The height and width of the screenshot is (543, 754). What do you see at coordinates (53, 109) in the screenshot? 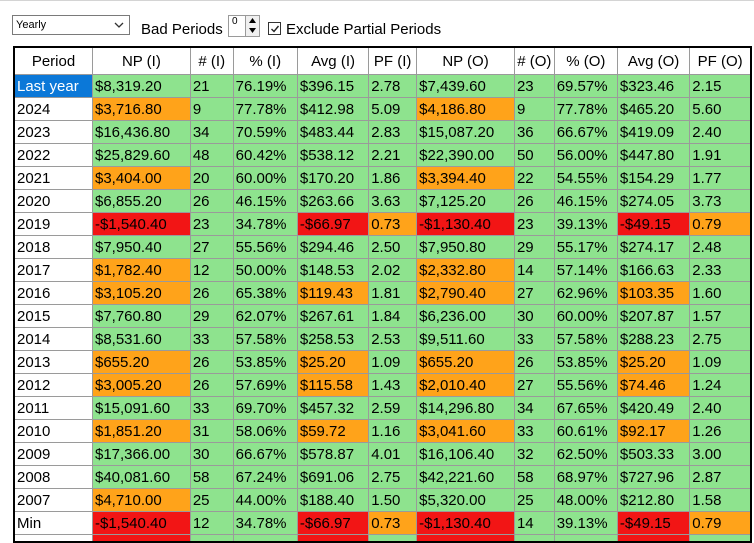
I see `period-cell: 2024` at bounding box center [53, 109].